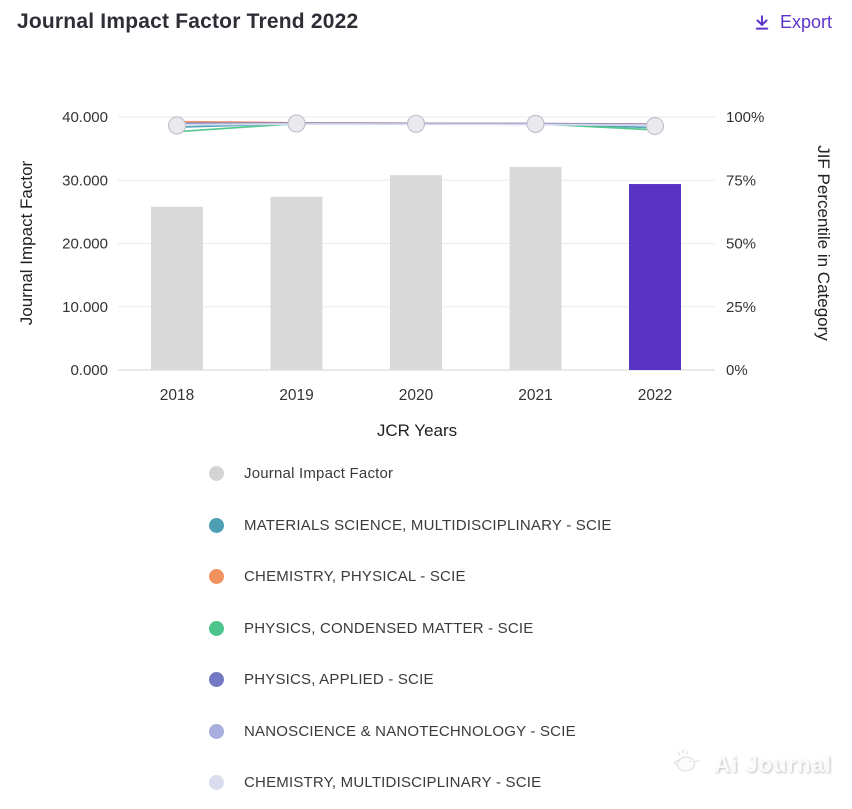 The image size is (852, 809). What do you see at coordinates (762, 23) in the screenshot?
I see `download-icon` at bounding box center [762, 23].